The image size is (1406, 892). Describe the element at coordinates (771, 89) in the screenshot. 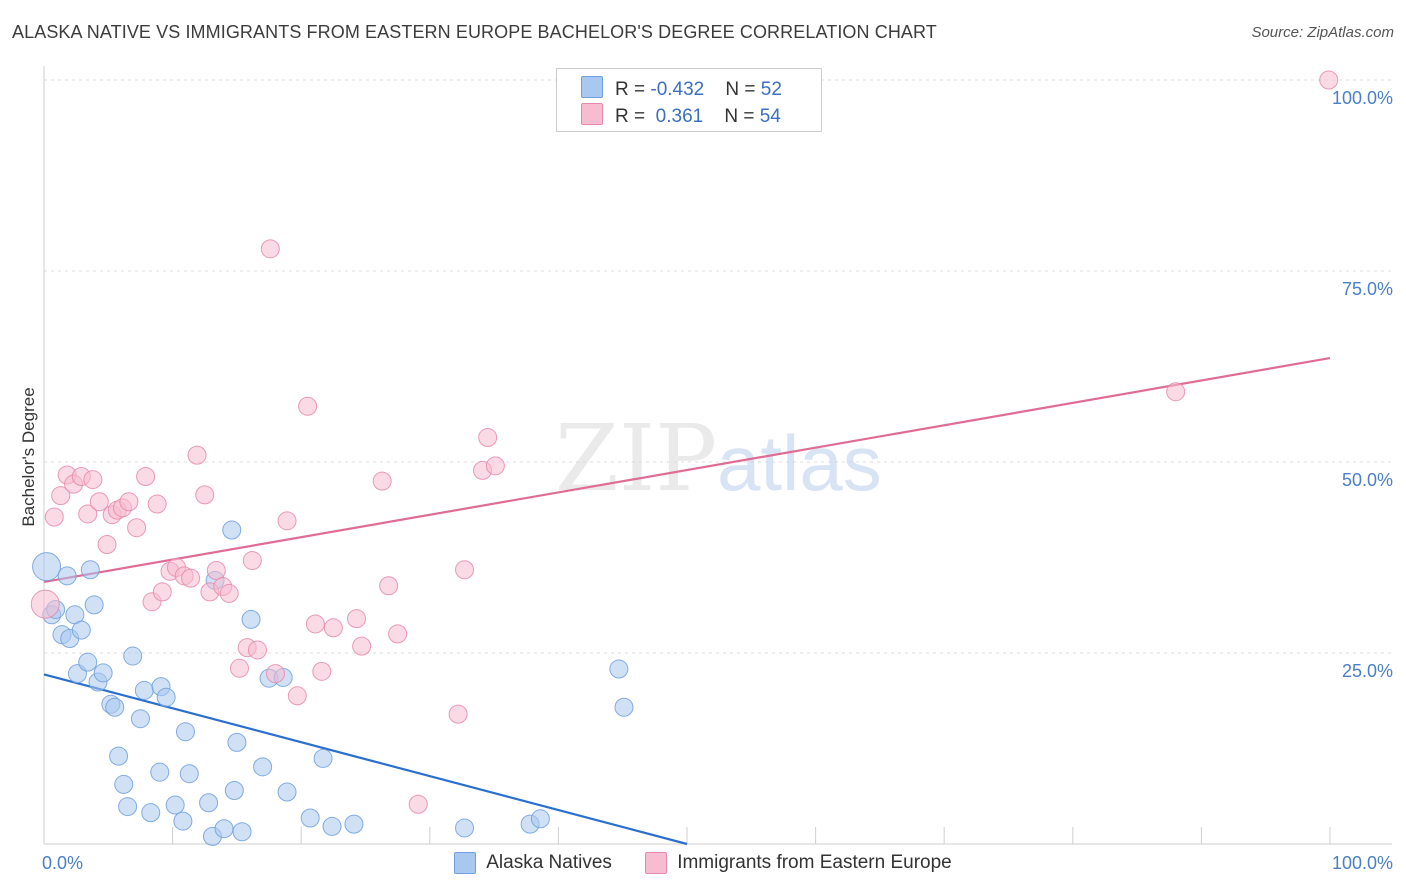

I see `legend-n-value: 52` at that location.